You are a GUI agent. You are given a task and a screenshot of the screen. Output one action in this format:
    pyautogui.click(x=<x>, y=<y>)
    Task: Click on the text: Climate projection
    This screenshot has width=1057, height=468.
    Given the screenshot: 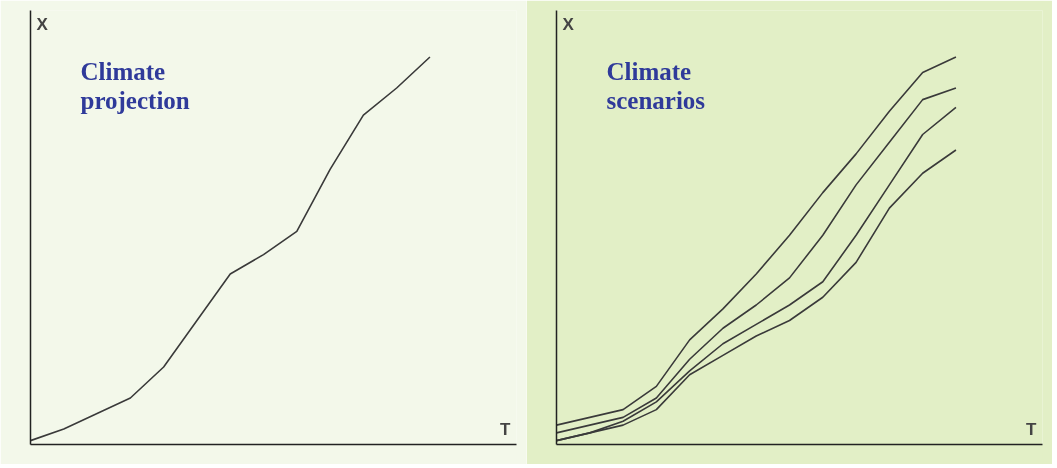 What is the action you would take?
    pyautogui.click(x=135, y=86)
    